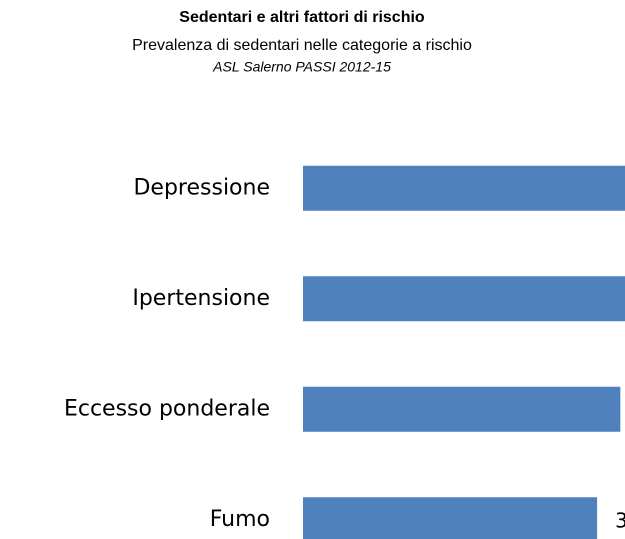 This screenshot has width=625, height=539. I want to click on y-tick-label: Depressione, so click(201, 187).